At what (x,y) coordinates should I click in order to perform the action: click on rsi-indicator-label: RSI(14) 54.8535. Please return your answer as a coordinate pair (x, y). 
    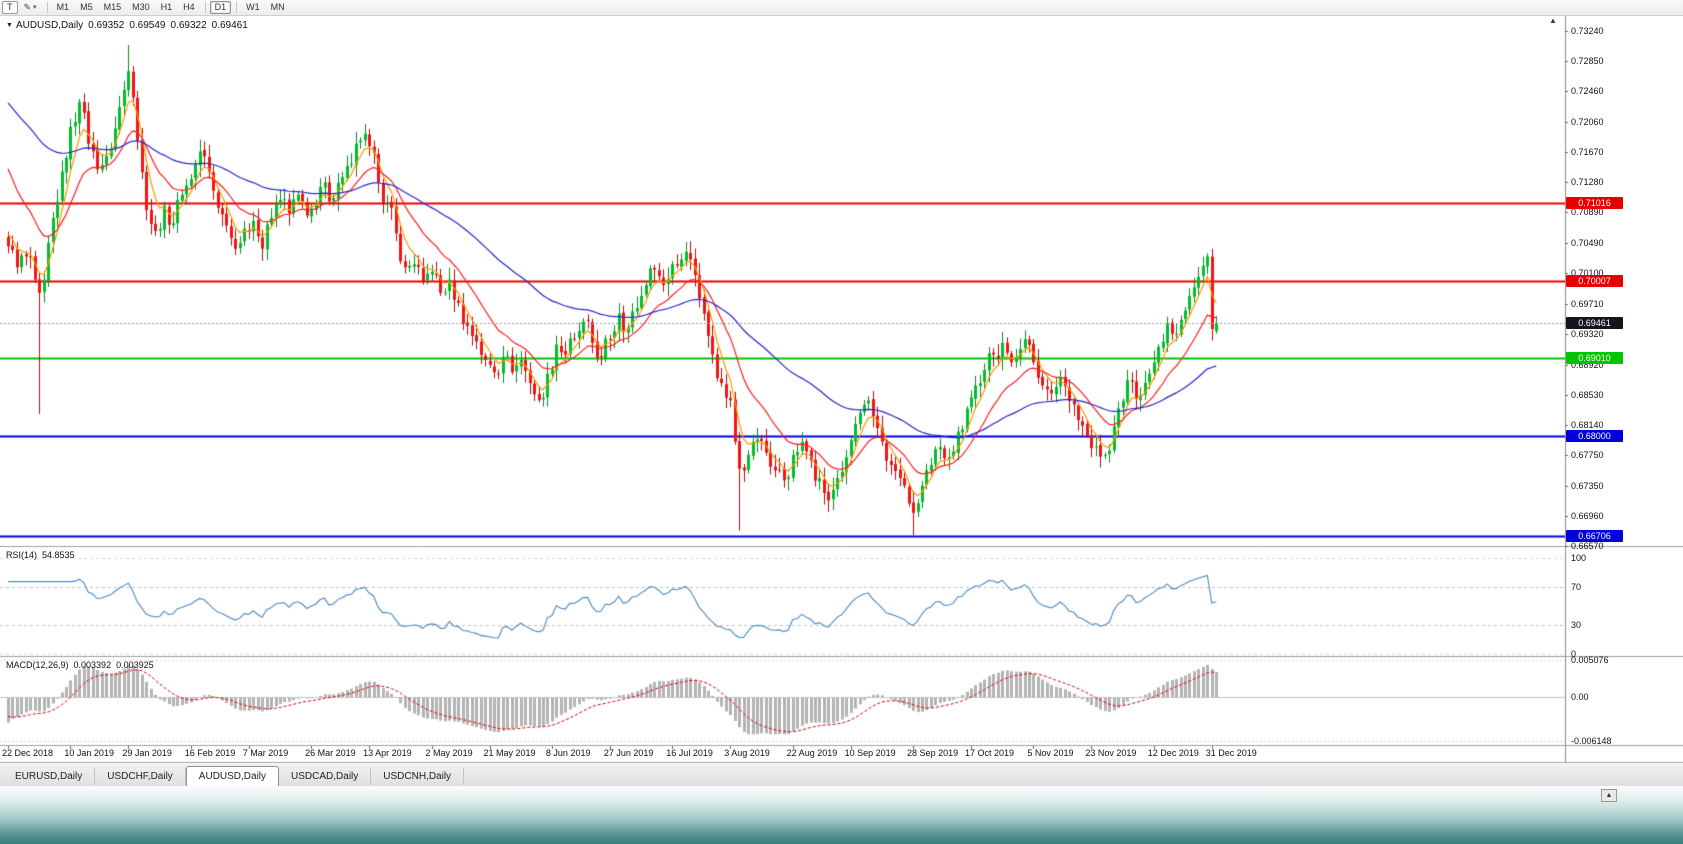
    Looking at the image, I should click on (43, 555).